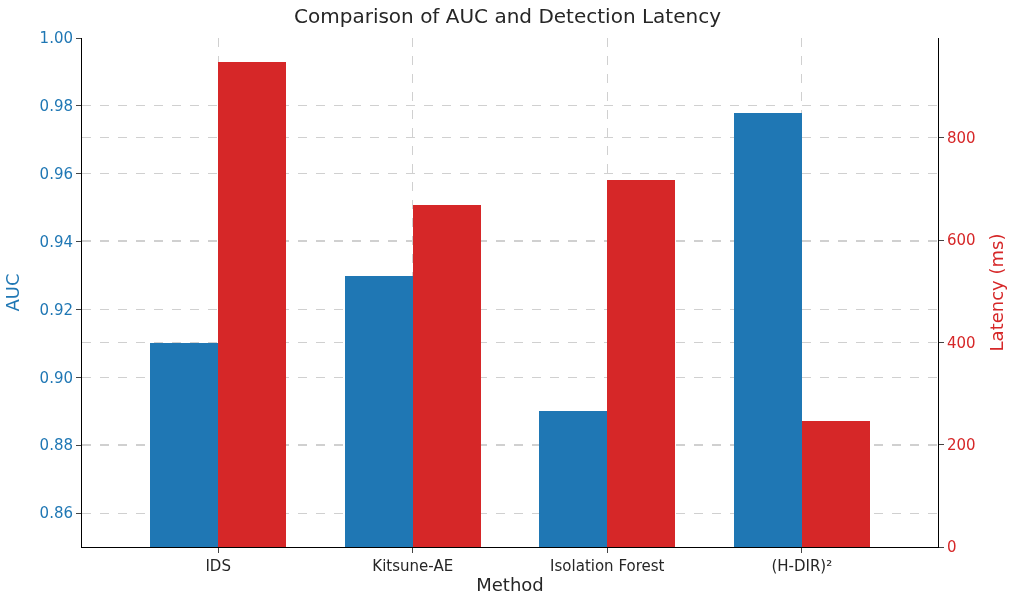 The image size is (1015, 604). Describe the element at coordinates (56, 445) in the screenshot. I see `y-tick-label: 0.88` at that location.